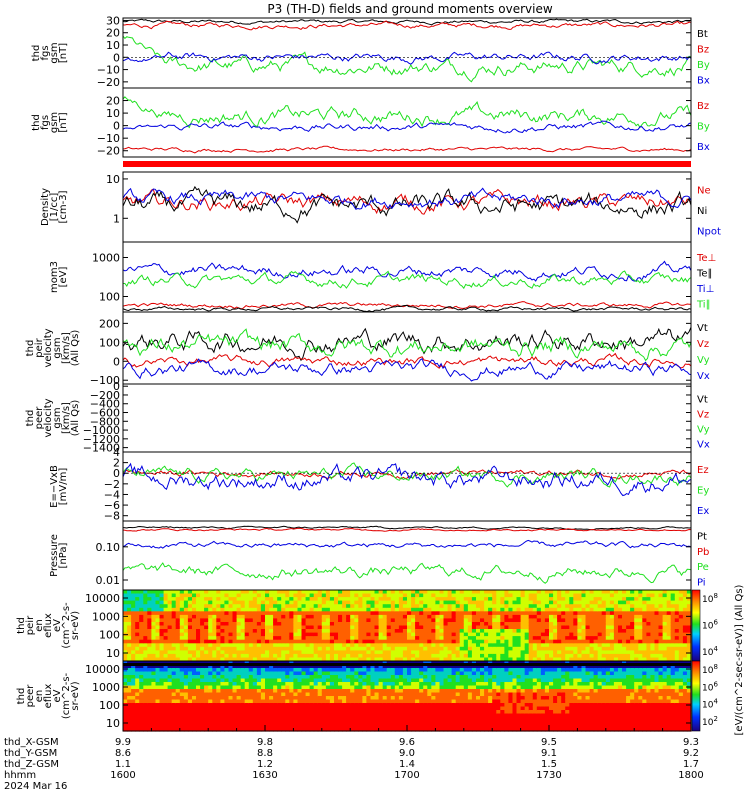 The image size is (750, 800). Describe the element at coordinates (407, 201) in the screenshot. I see `series-Ne-line` at that location.